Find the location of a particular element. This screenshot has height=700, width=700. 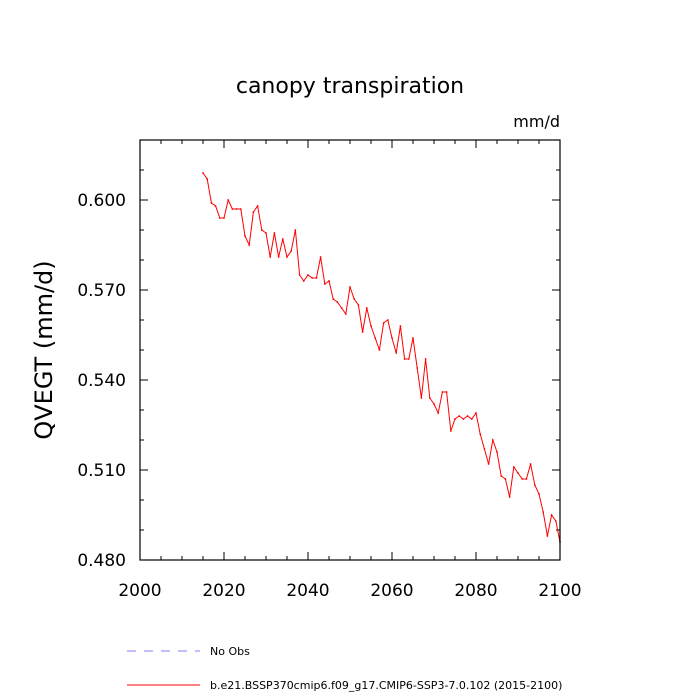

y-tick-label: 0.600 is located at coordinates (101, 201).